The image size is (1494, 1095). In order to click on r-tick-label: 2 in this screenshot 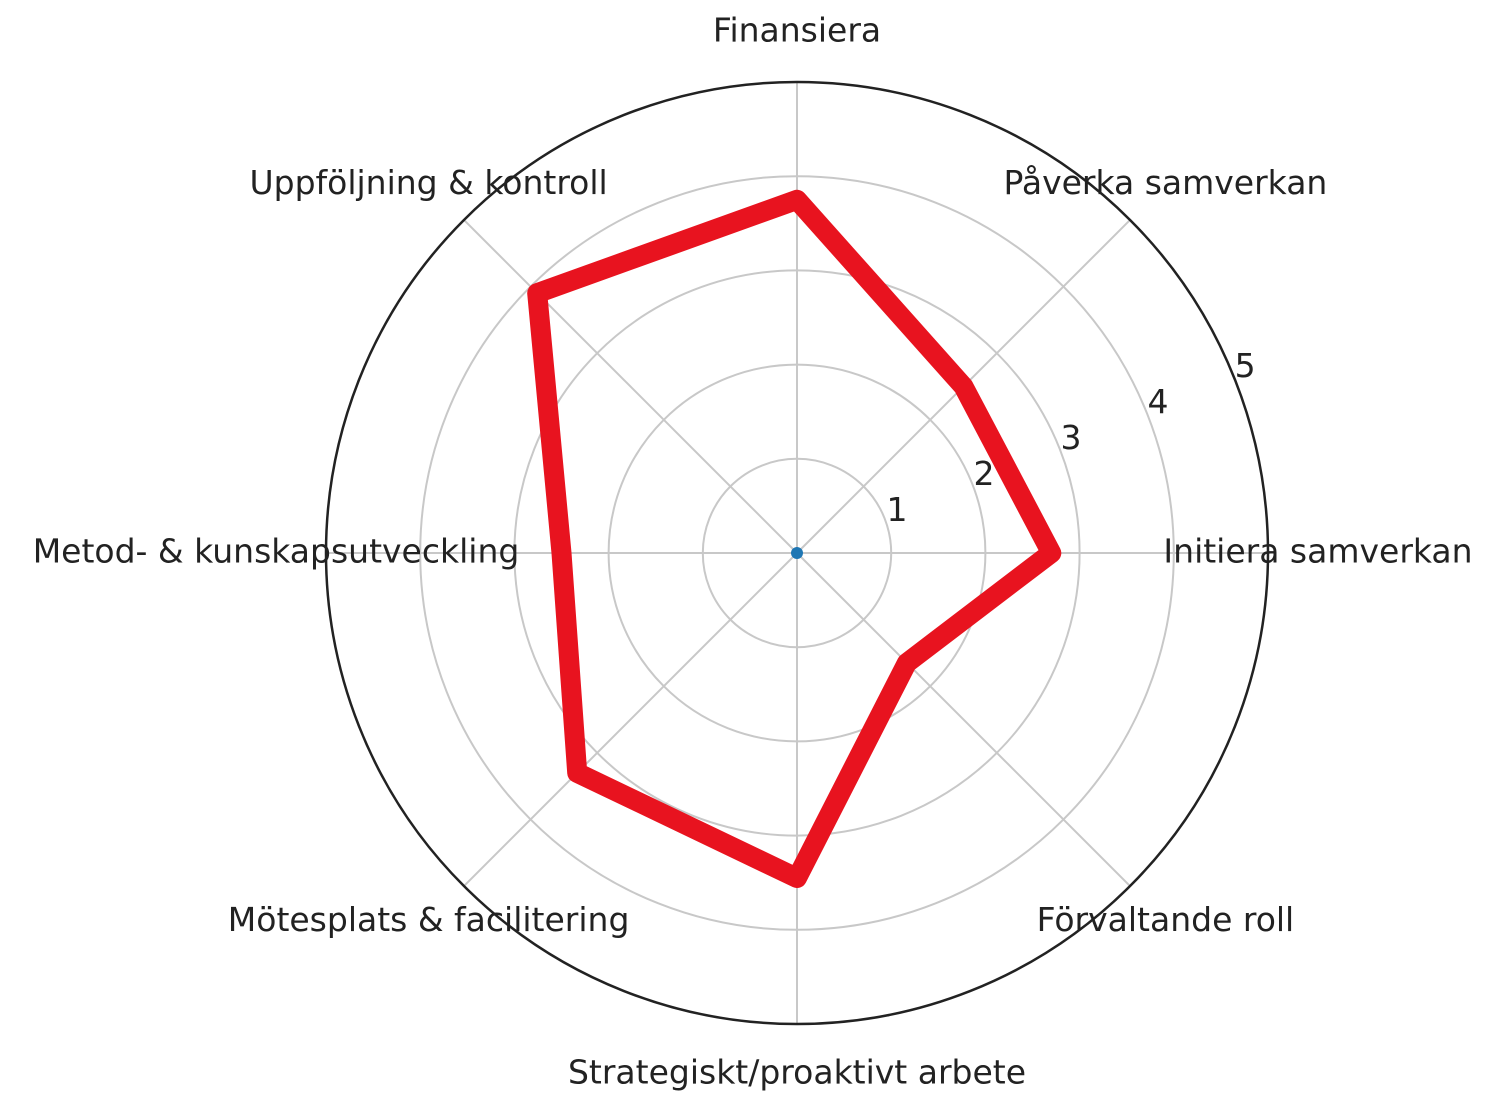, I will do `click(983, 473)`.